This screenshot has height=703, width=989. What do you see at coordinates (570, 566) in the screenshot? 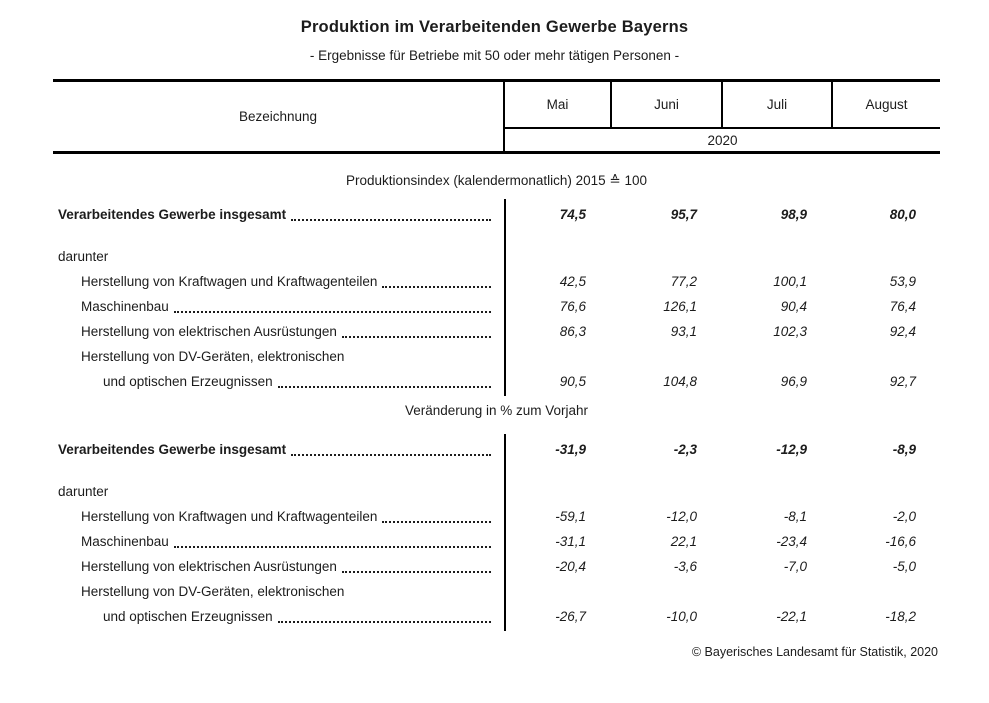
I see `value-cell: -20,4` at bounding box center [570, 566].